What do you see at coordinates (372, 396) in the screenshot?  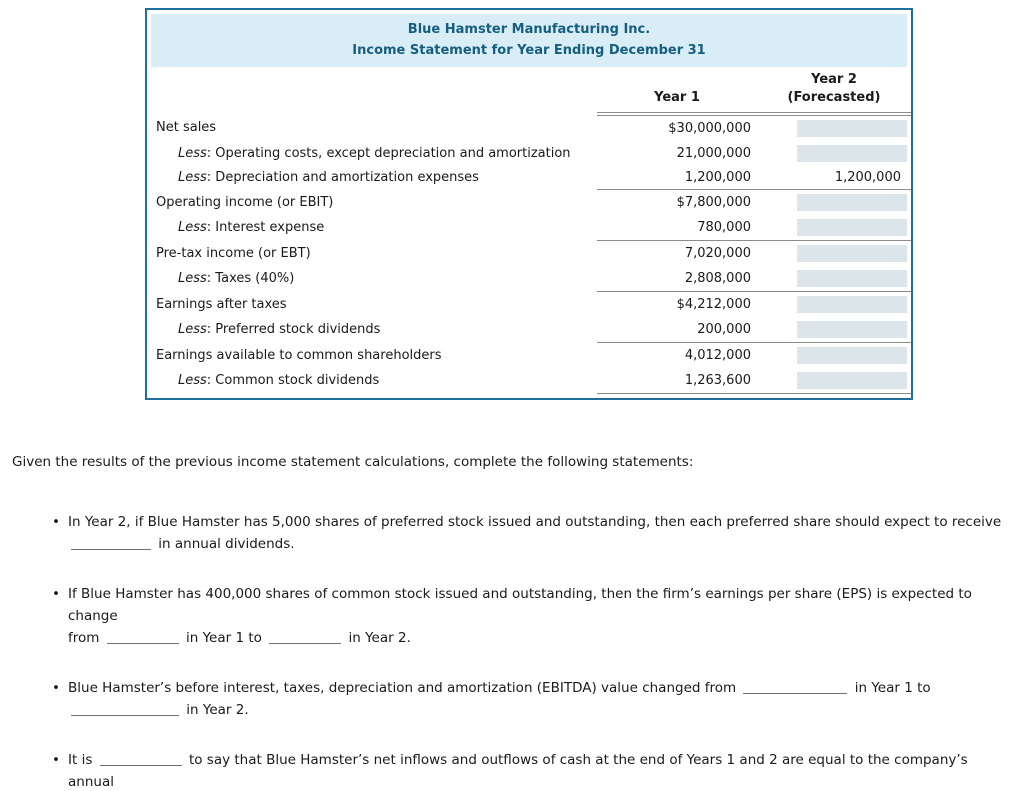 I see `row-label: Contribution to retained earnings` at bounding box center [372, 396].